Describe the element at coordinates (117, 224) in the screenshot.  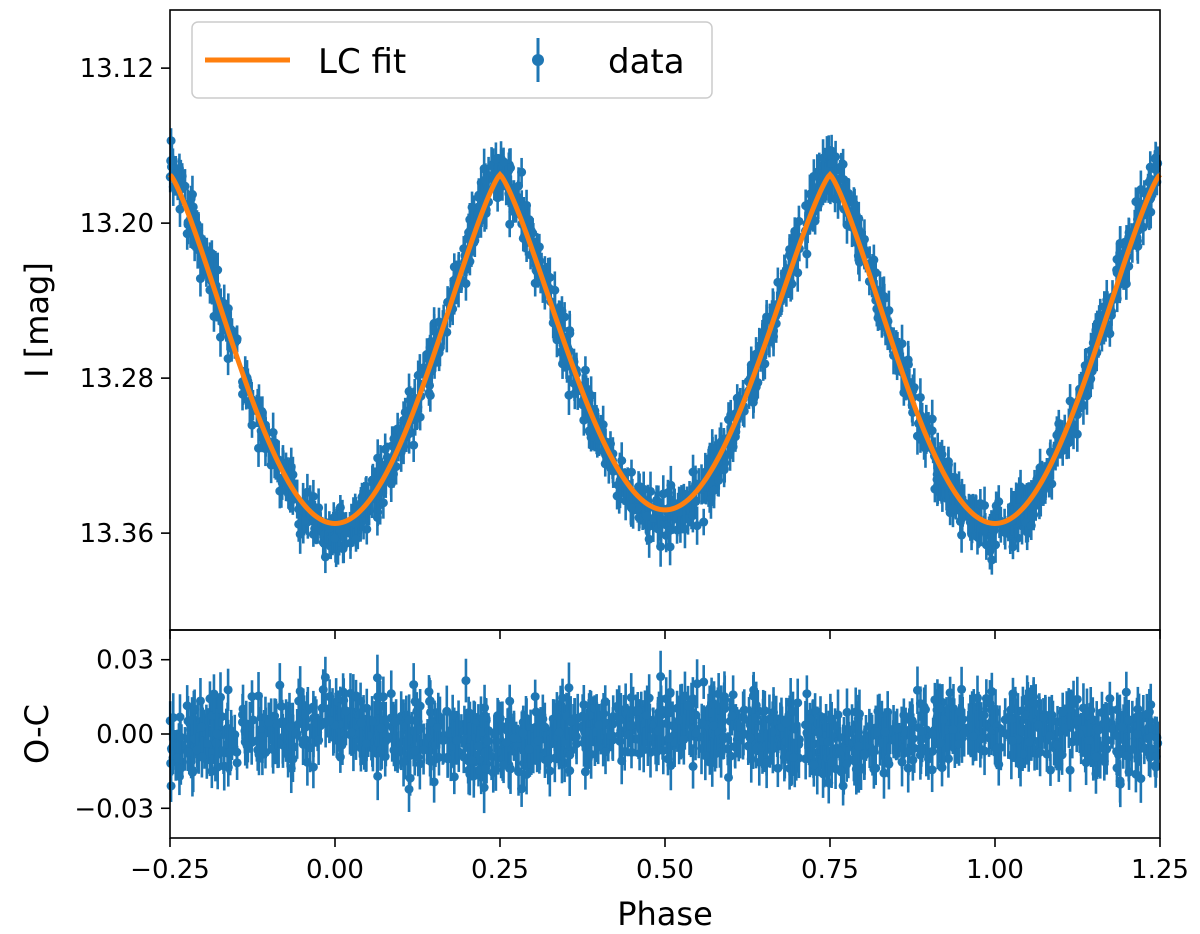
I see `y-tick-label: 13.20` at that location.